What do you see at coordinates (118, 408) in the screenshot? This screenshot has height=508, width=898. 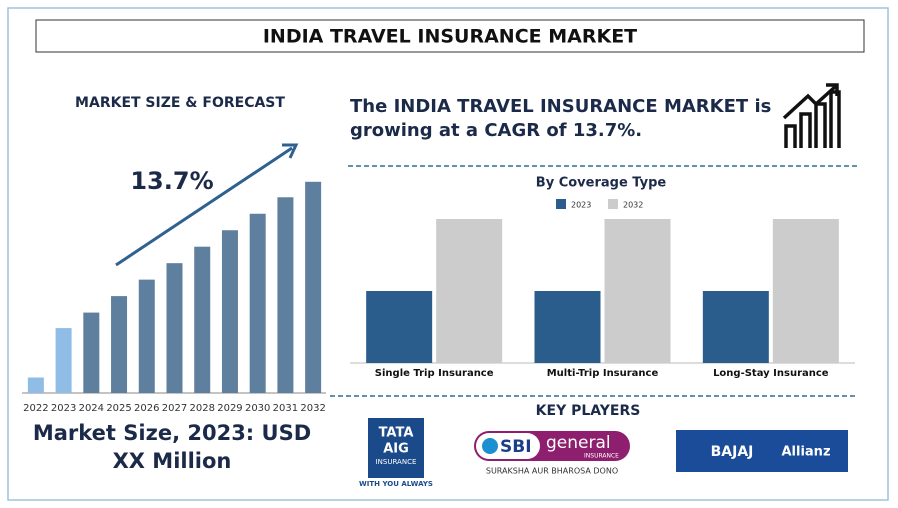 I see `x-tick-label: 2025` at bounding box center [118, 408].